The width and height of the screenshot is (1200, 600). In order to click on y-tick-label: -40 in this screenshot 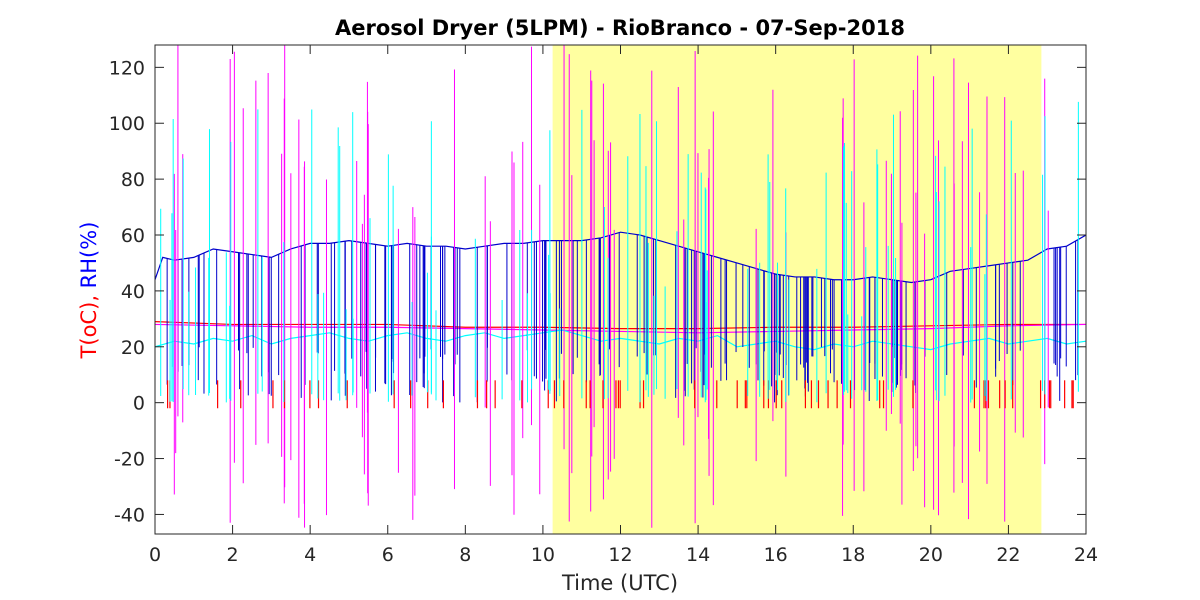, I will do `click(129, 515)`.